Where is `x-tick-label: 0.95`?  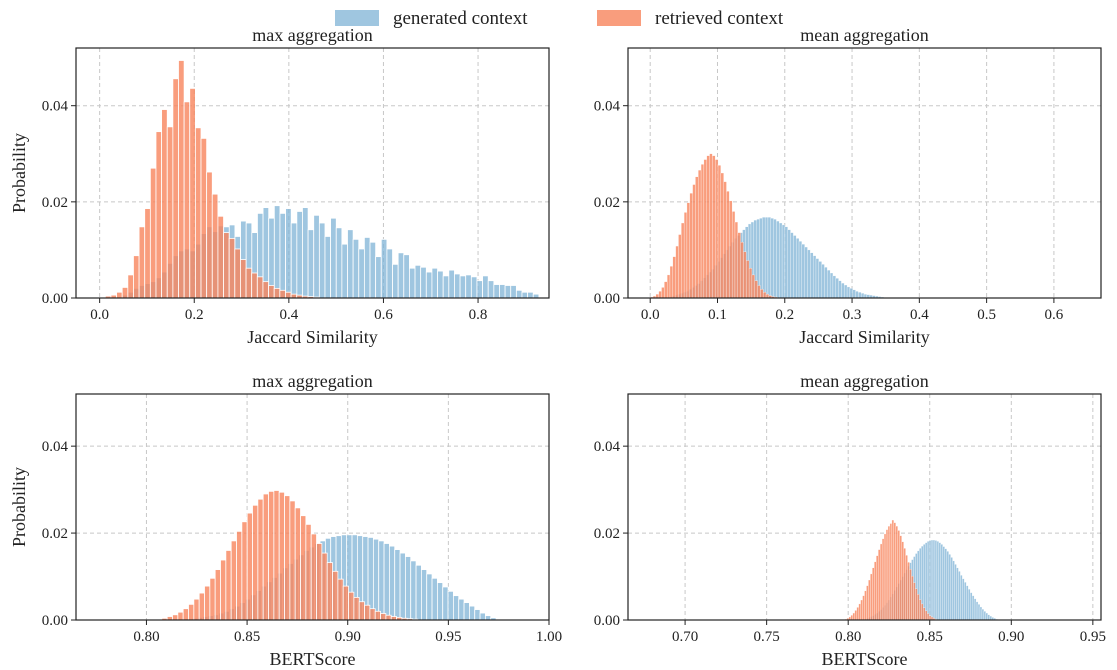 x-tick-label: 0.95 is located at coordinates (1093, 637).